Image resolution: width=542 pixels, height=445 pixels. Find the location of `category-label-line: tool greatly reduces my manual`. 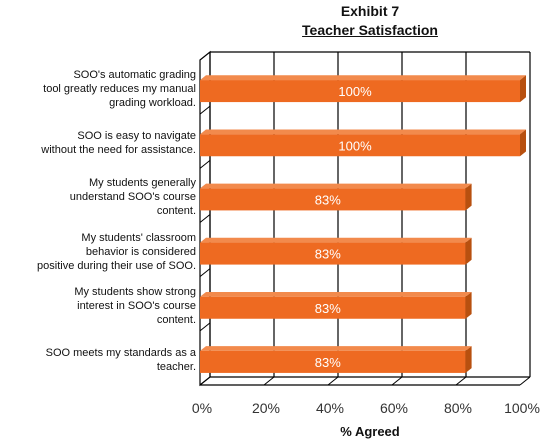

category-label-line: tool greatly reduces my manual is located at coordinates (119, 89).